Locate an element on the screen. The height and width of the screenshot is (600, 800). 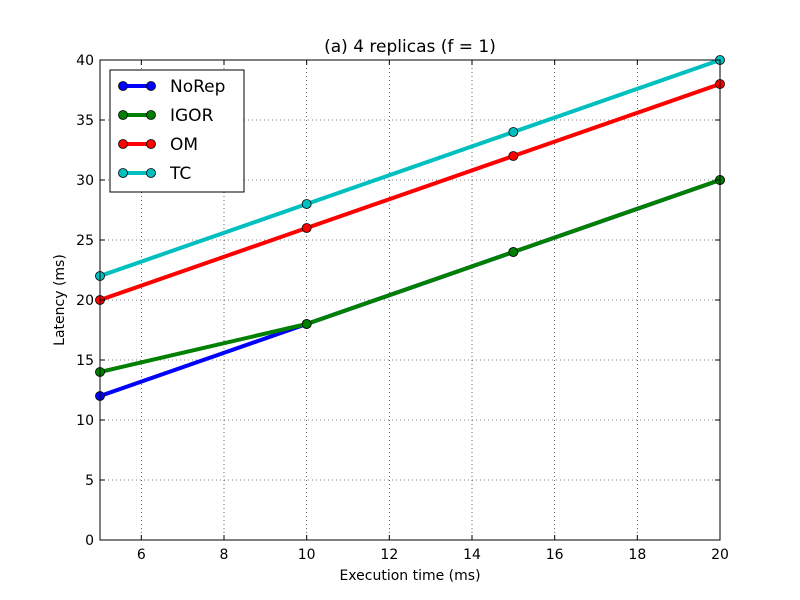
legend-label: NoRep is located at coordinates (197, 87).